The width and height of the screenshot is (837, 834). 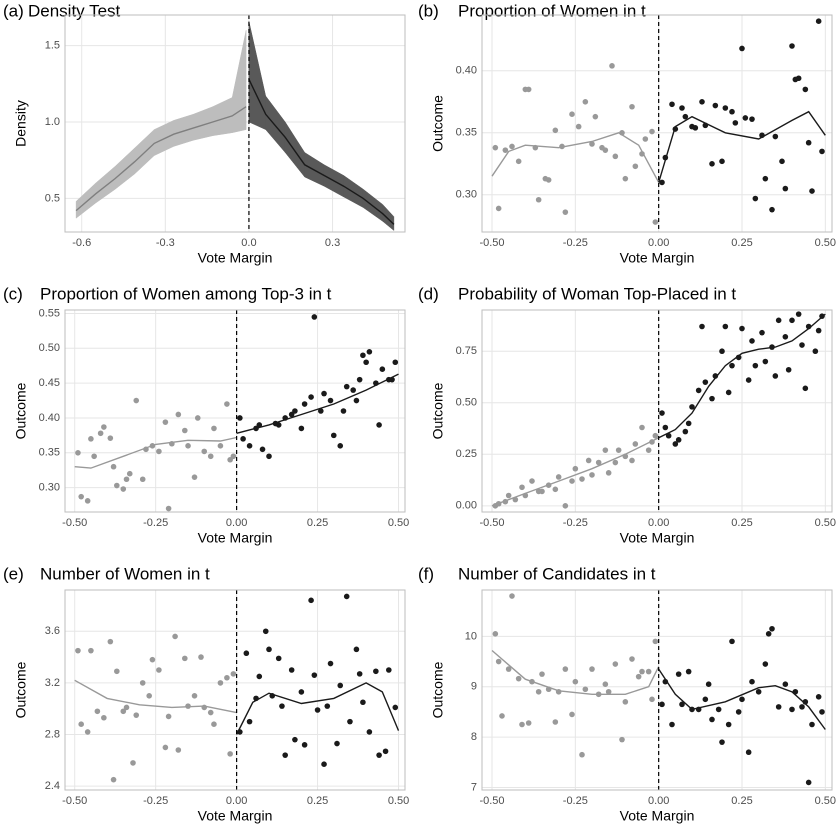 I want to click on y-tick-label: 0.00, so click(x=466, y=506).